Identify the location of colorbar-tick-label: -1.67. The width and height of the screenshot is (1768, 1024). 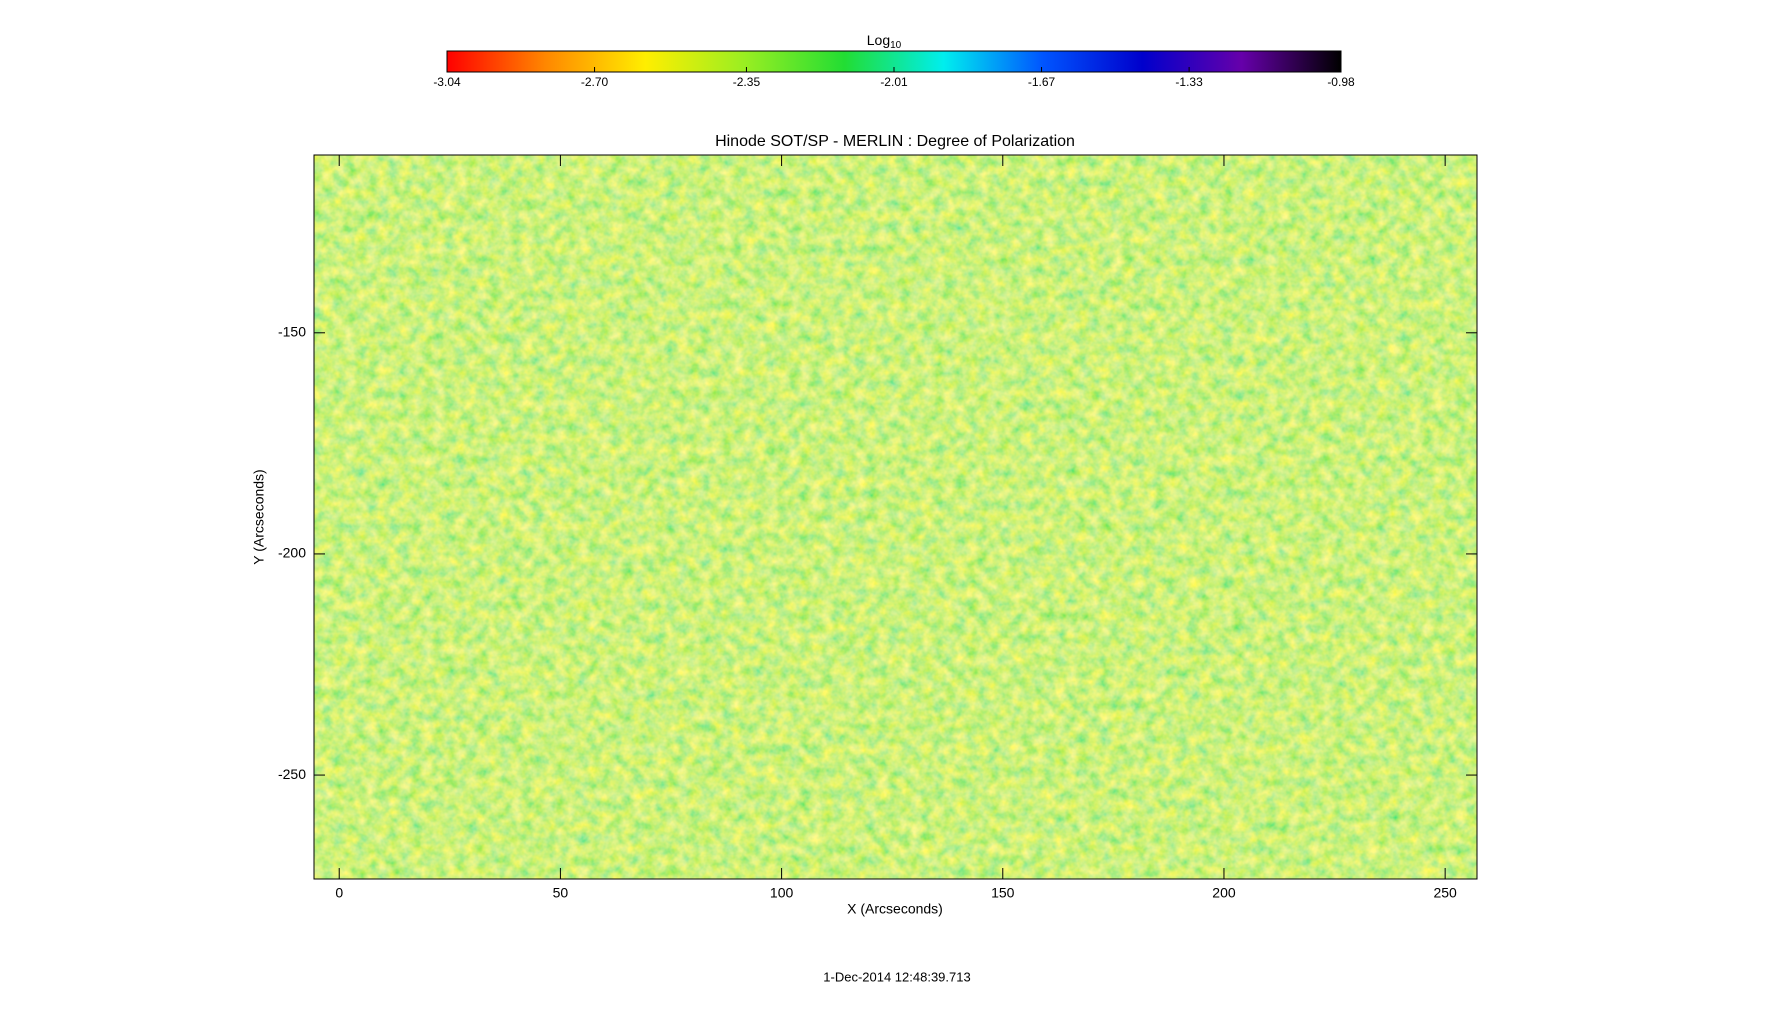
(1042, 82).